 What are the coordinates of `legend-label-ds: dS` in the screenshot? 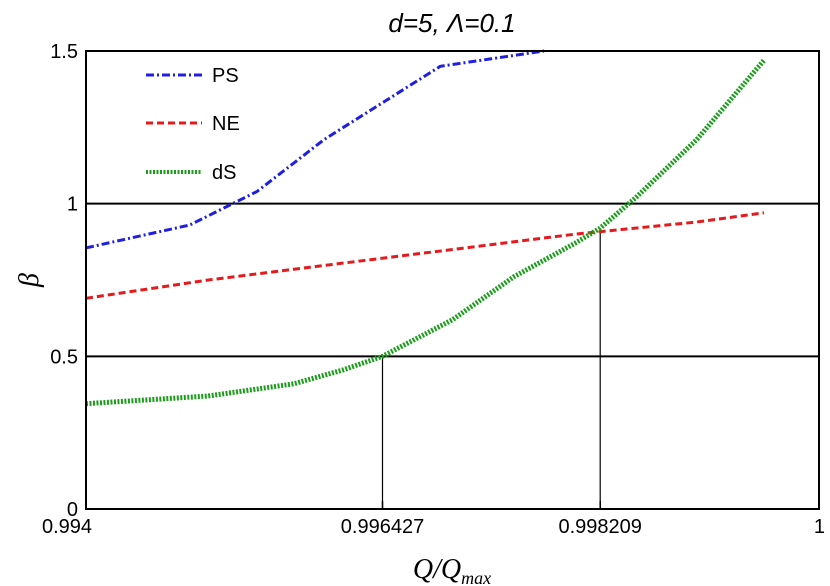 It's located at (224, 173).